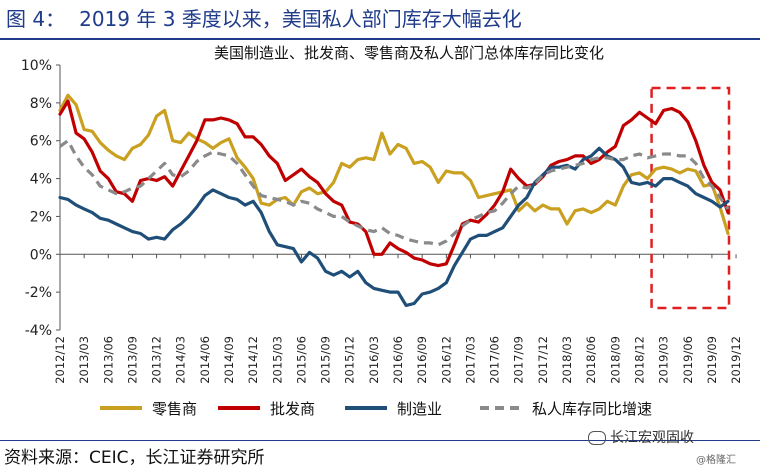 This screenshot has width=760, height=470. Describe the element at coordinates (84, 360) in the screenshot. I see `x-tick-label: 2013/03` at that location.